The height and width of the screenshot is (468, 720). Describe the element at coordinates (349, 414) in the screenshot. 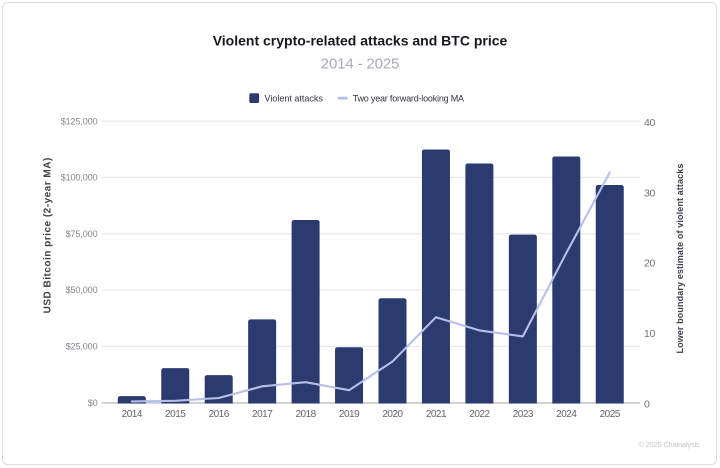

I see `svg-text: 2019` at that location.